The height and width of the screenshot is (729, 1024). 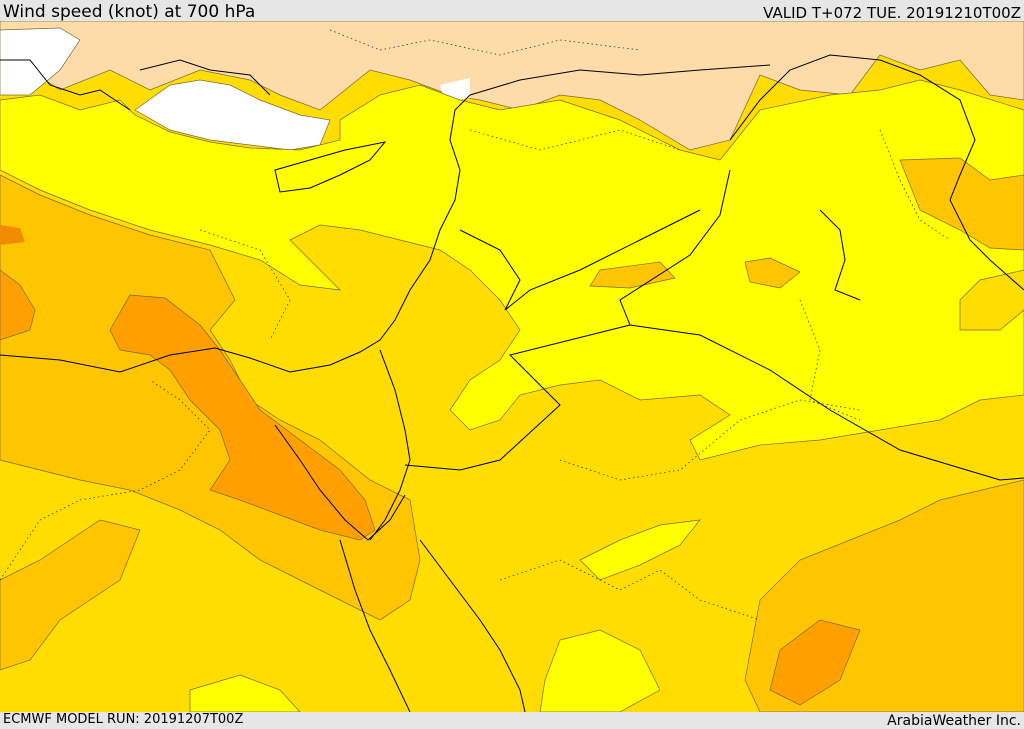 I want to click on calm-patch-west, so click(x=40, y=61).